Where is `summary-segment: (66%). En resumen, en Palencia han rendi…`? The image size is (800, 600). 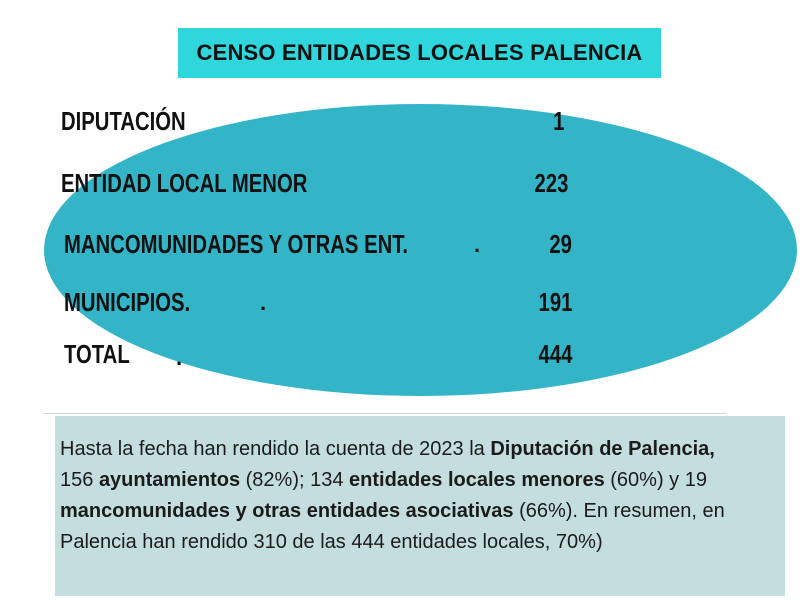 summary-segment: (66%). En resumen, en Palencia han rendi… is located at coordinates (392, 526).